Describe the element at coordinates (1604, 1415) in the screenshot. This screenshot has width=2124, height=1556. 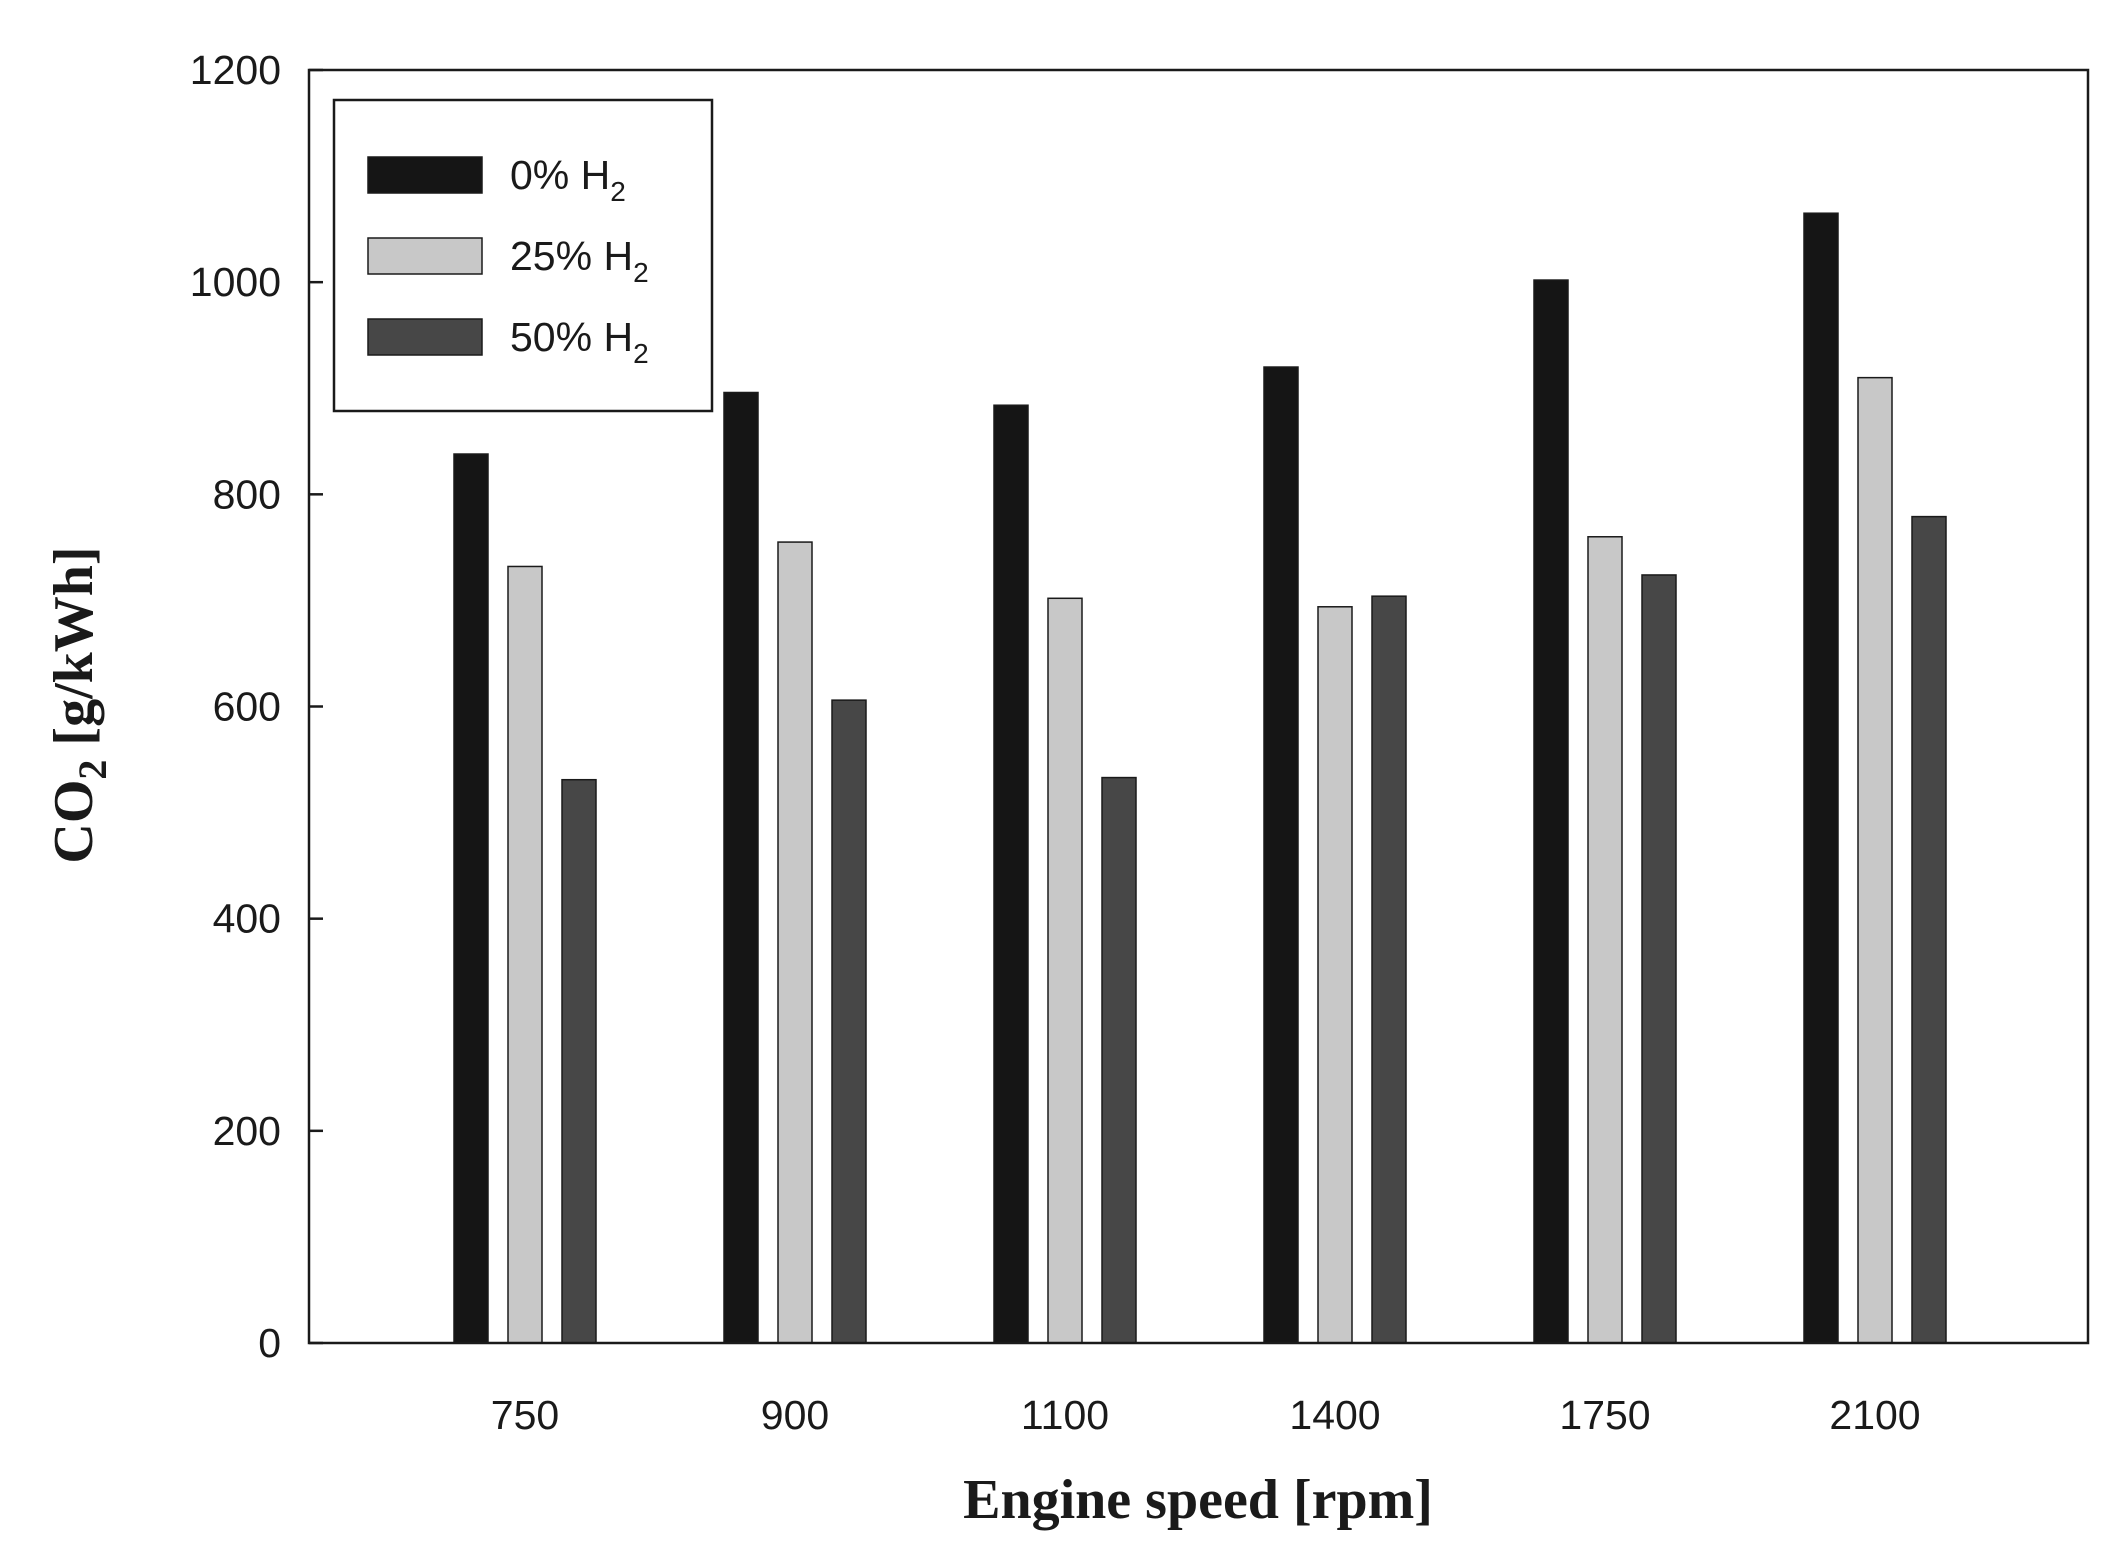
I see `x-tick-label: 1750` at that location.